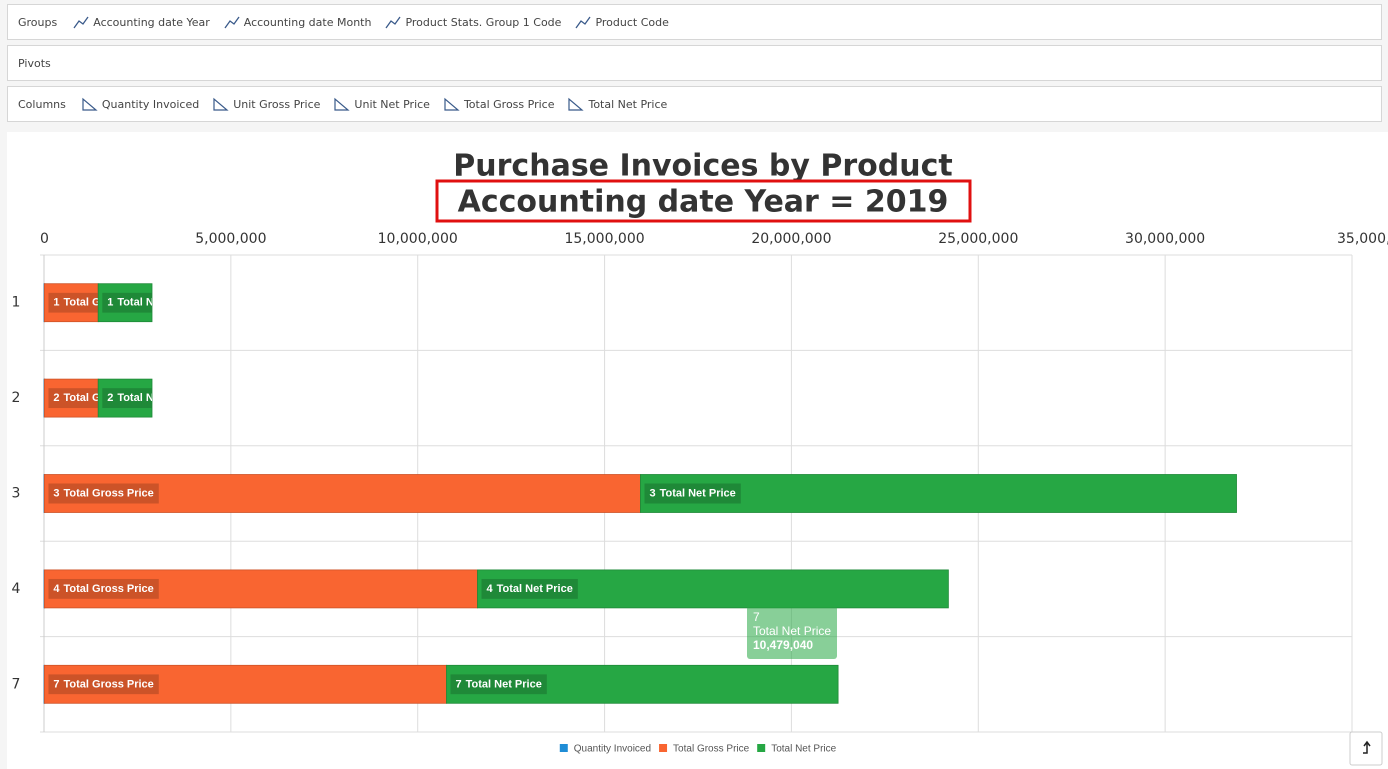 The image size is (1388, 769). What do you see at coordinates (791, 239) in the screenshot?
I see `x-tick-label: 20,000,000` at bounding box center [791, 239].